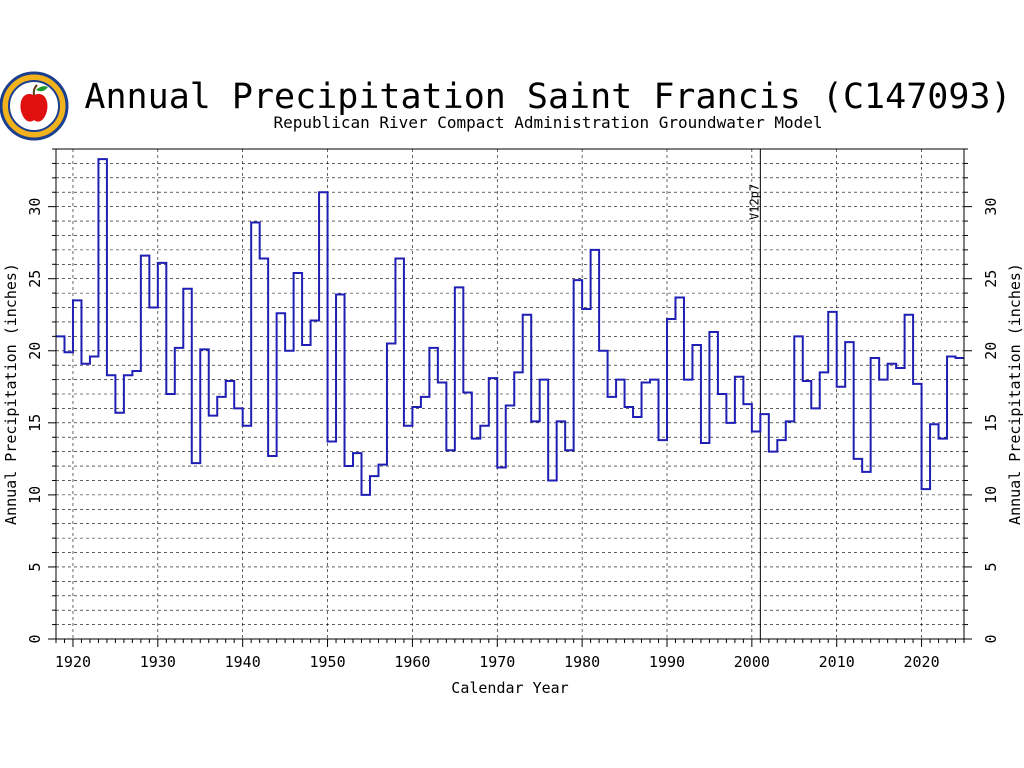 The image size is (1024, 768). Describe the element at coordinates (327, 662) in the screenshot. I see `x-tick-label: 1950` at that location.